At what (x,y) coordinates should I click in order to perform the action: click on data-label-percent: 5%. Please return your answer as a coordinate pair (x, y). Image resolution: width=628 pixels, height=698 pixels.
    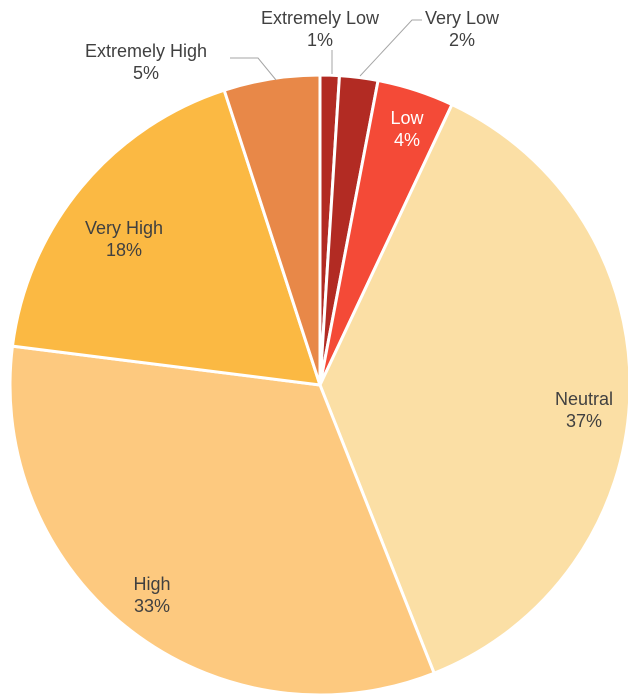
    Looking at the image, I should click on (146, 73).